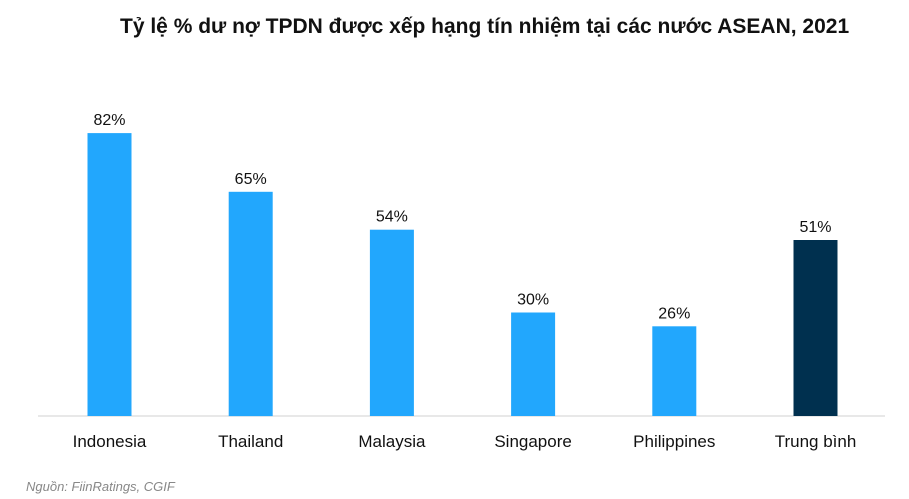 The height and width of the screenshot is (499, 909). I want to click on category-label-malaysia: Malaysia, so click(392, 441).